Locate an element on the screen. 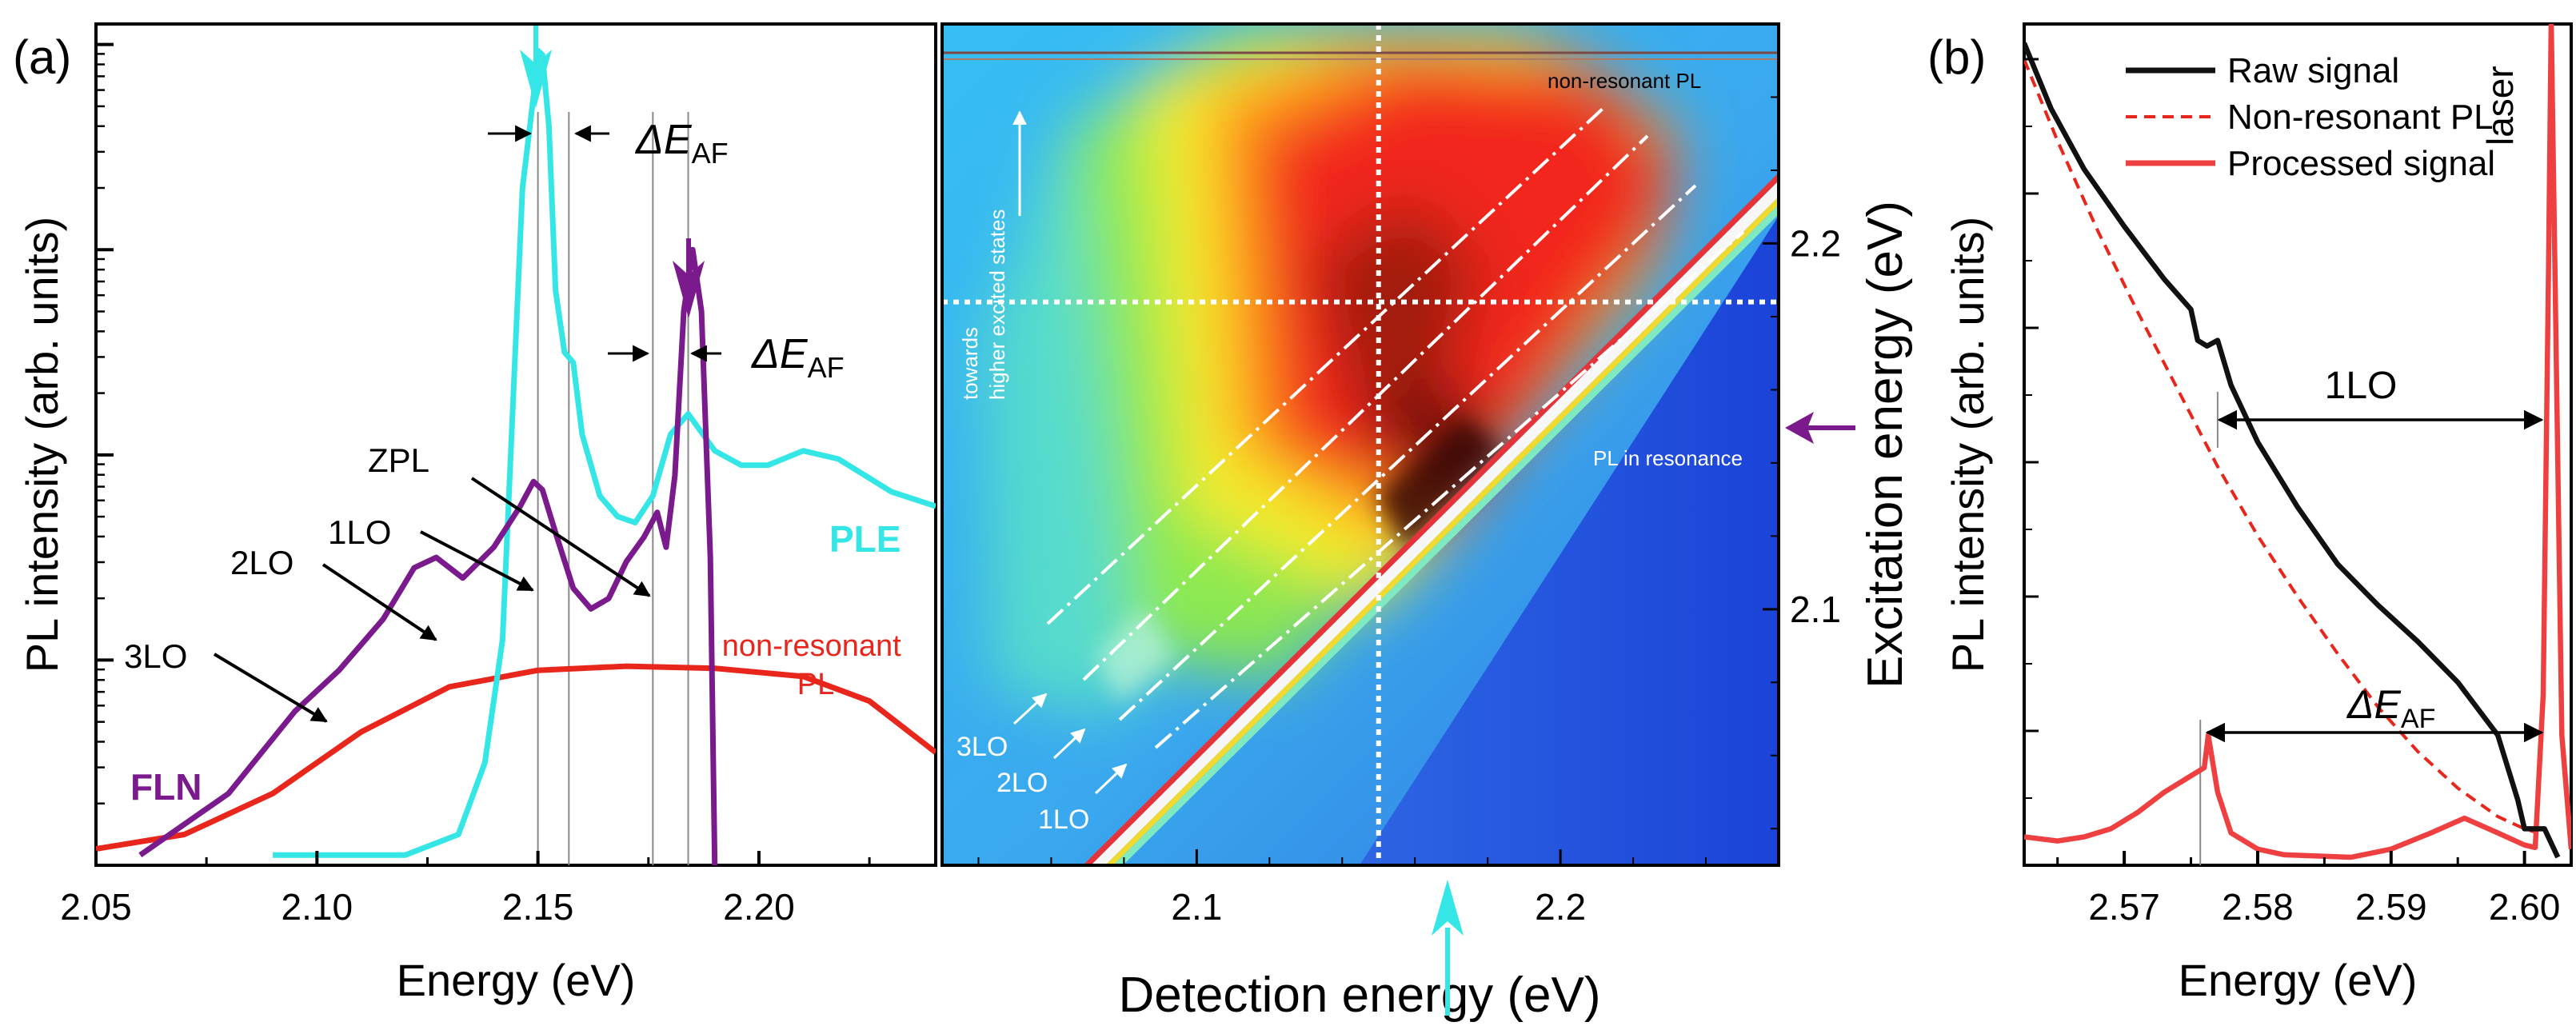  x-tick-label: 2.1 is located at coordinates (1196, 907).